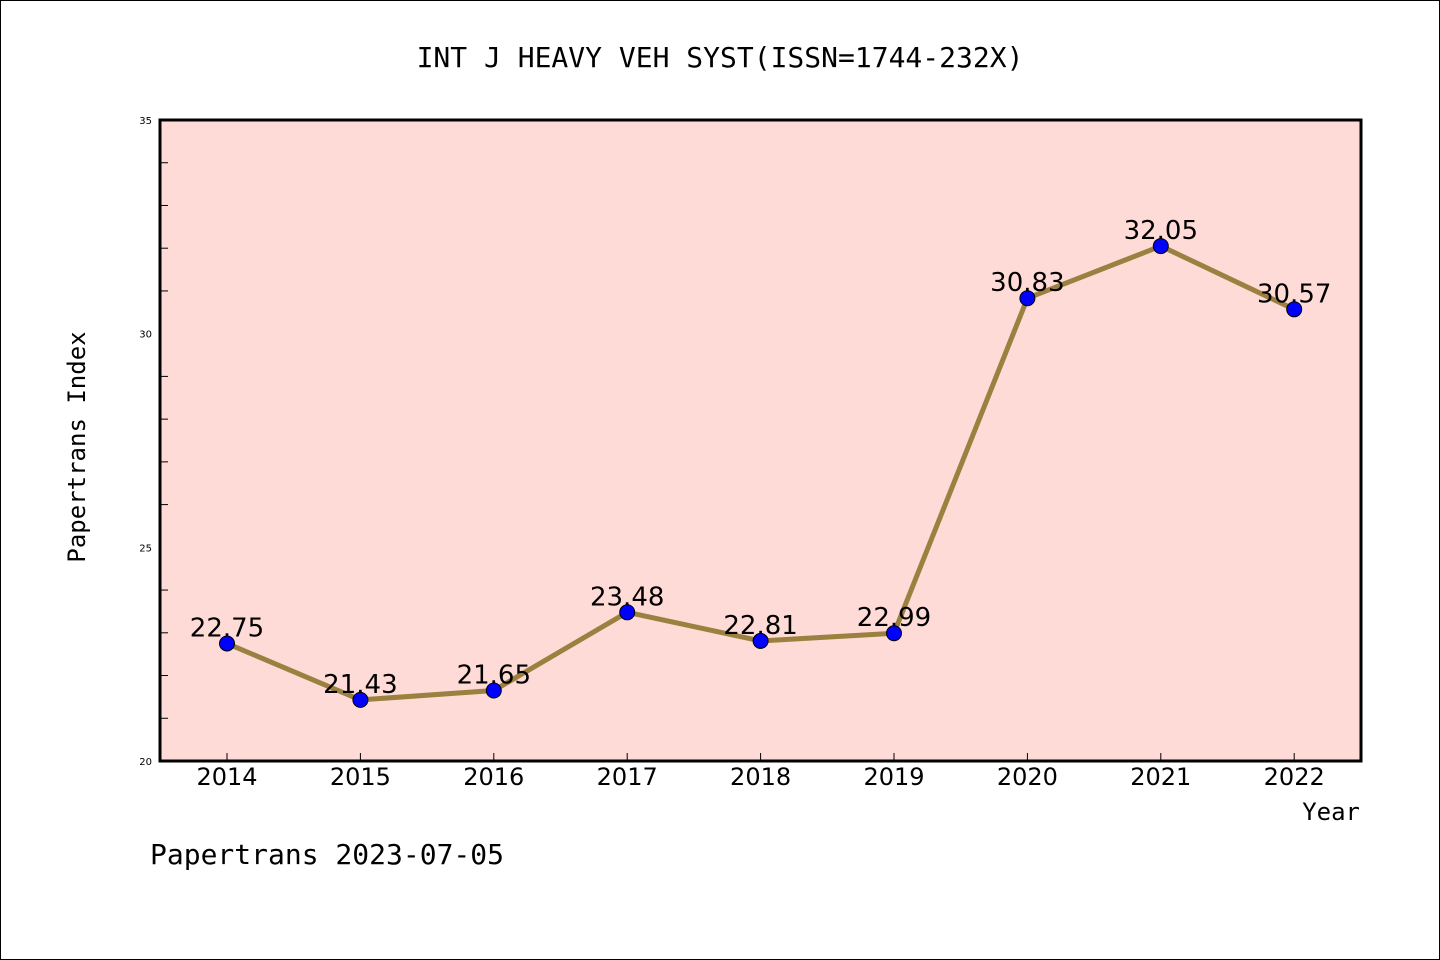 The height and width of the screenshot is (960, 1440). I want to click on chart-title: INT J HEAVY VEH SYST(ISSN=1744-232X), so click(720, 57).